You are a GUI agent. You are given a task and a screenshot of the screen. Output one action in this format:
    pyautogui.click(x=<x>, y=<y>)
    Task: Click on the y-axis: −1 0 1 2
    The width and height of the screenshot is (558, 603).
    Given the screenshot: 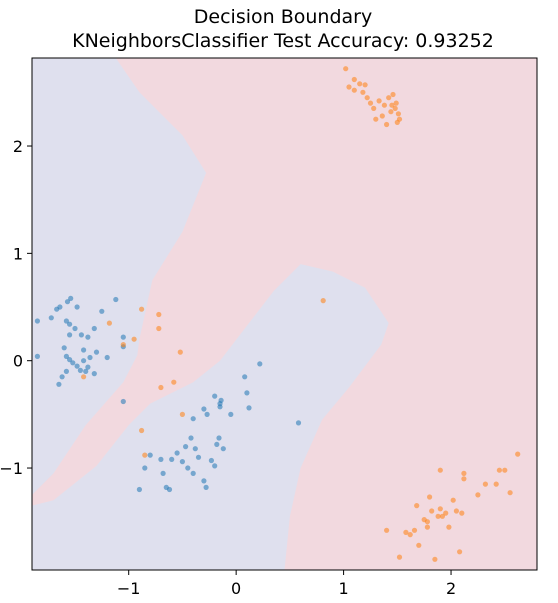 What is the action you would take?
    pyautogui.click(x=16, y=307)
    